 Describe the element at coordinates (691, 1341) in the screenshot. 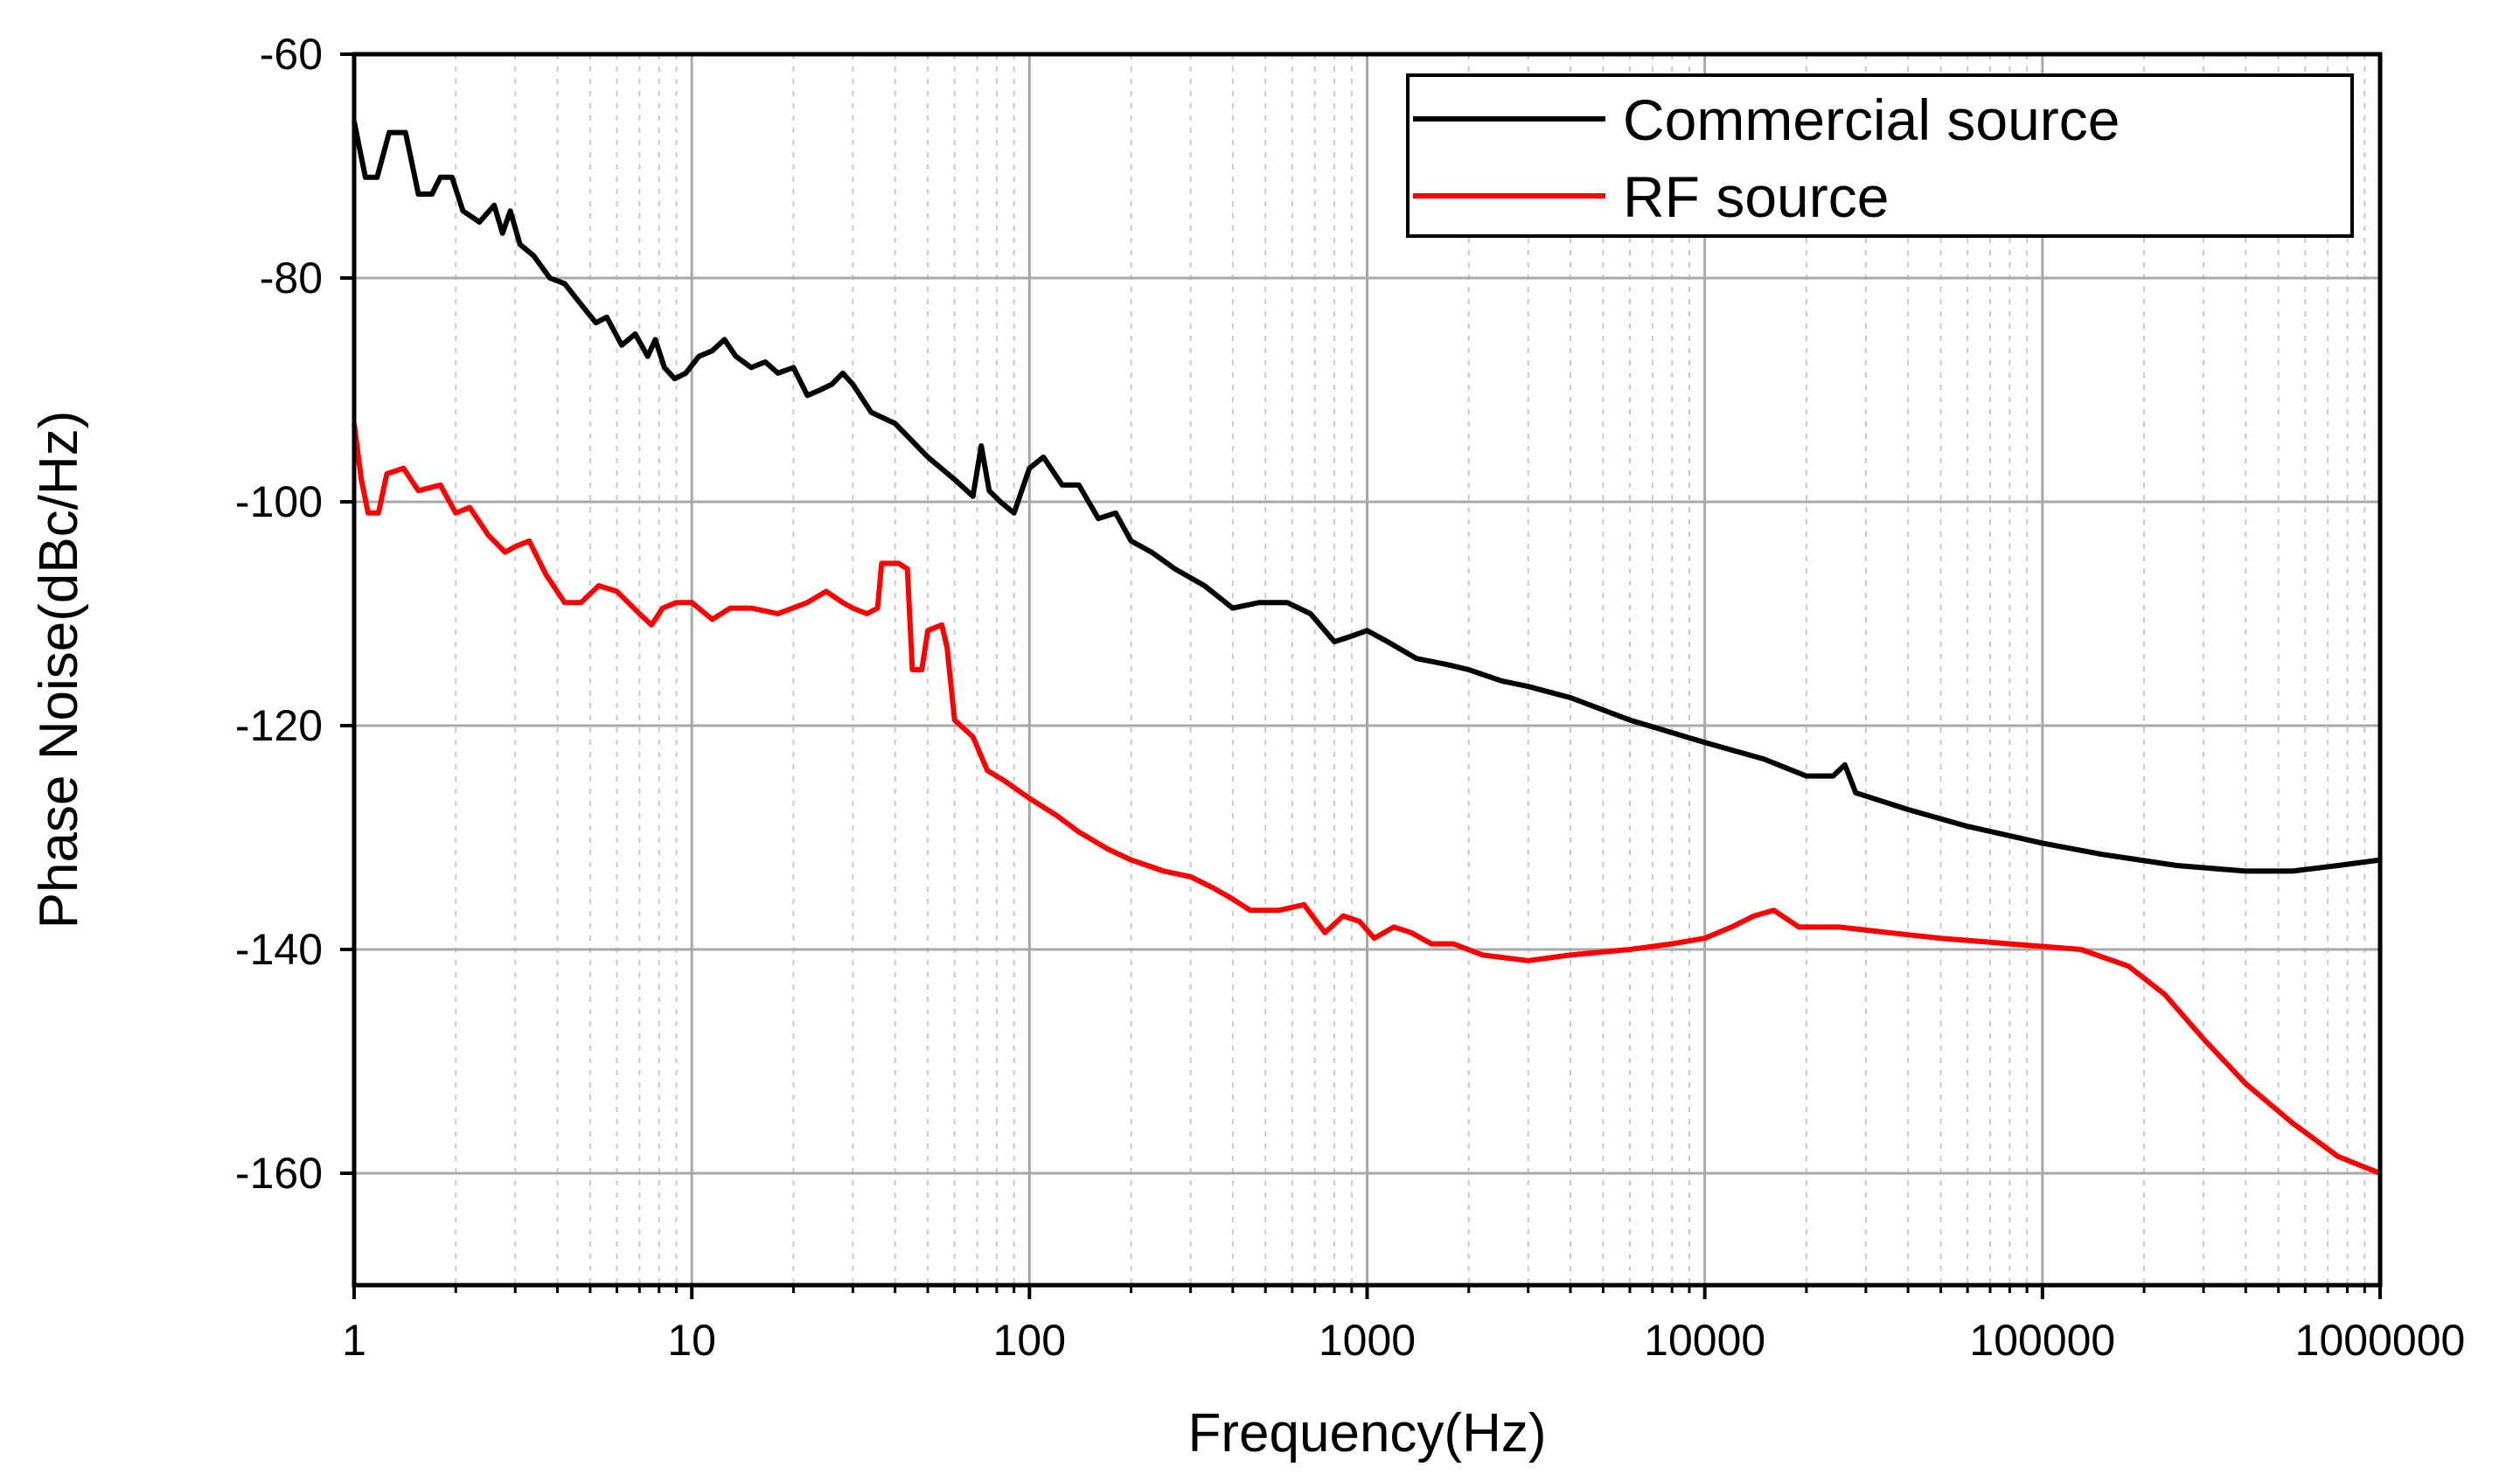

I see `x-tick-label: 10` at that location.